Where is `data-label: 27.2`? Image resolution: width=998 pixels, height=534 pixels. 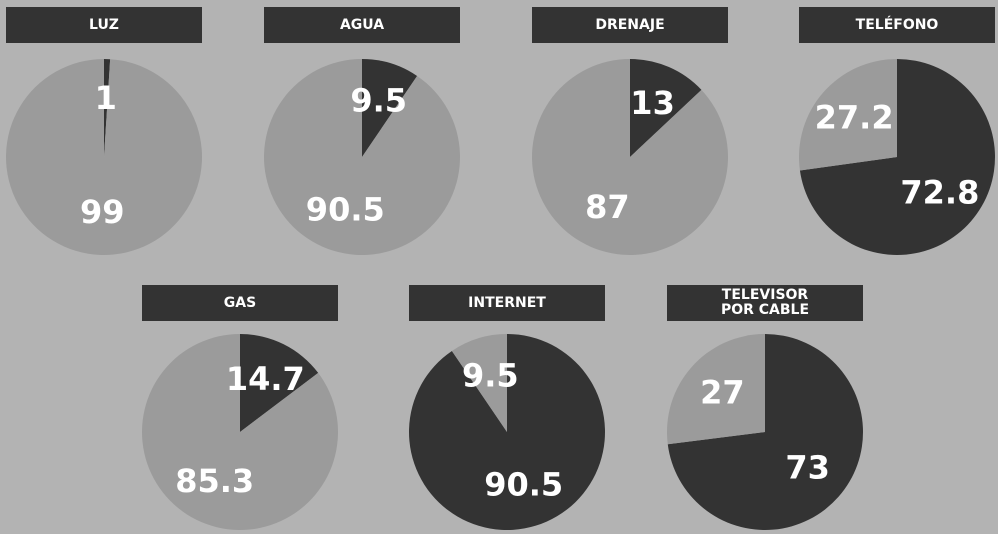 data-label: 27.2 is located at coordinates (854, 118).